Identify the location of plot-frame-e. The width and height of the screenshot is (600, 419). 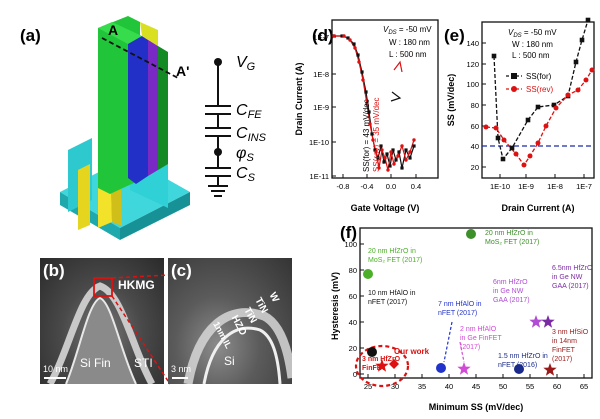
(538, 100).